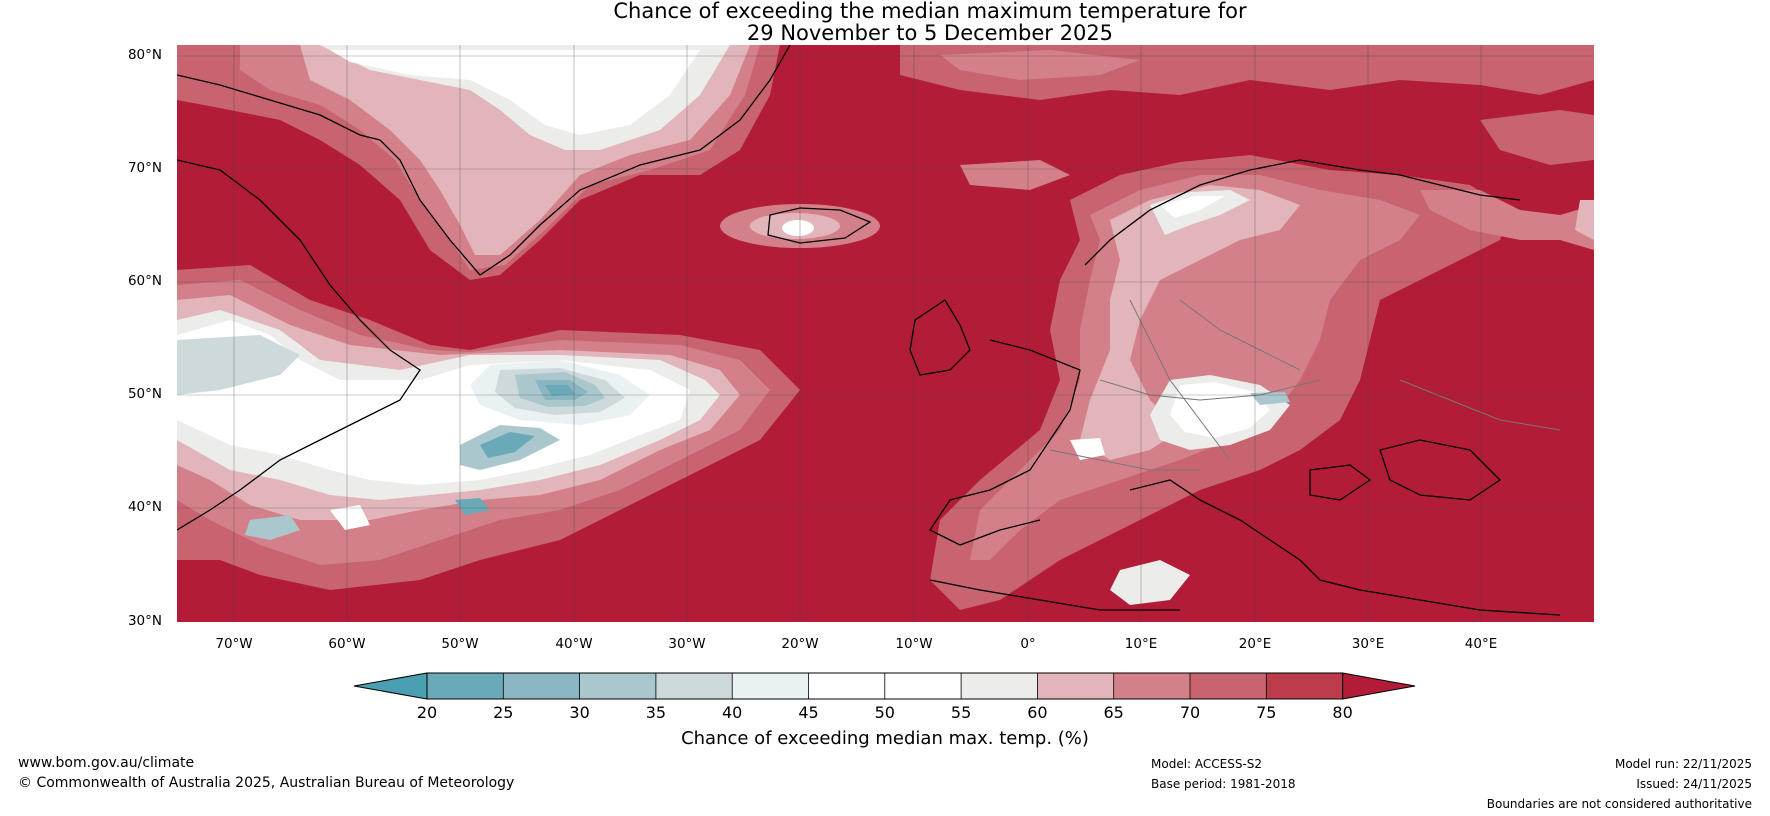  Describe the element at coordinates (1266, 712) in the screenshot. I see `colorbar-tick: 75` at that location.